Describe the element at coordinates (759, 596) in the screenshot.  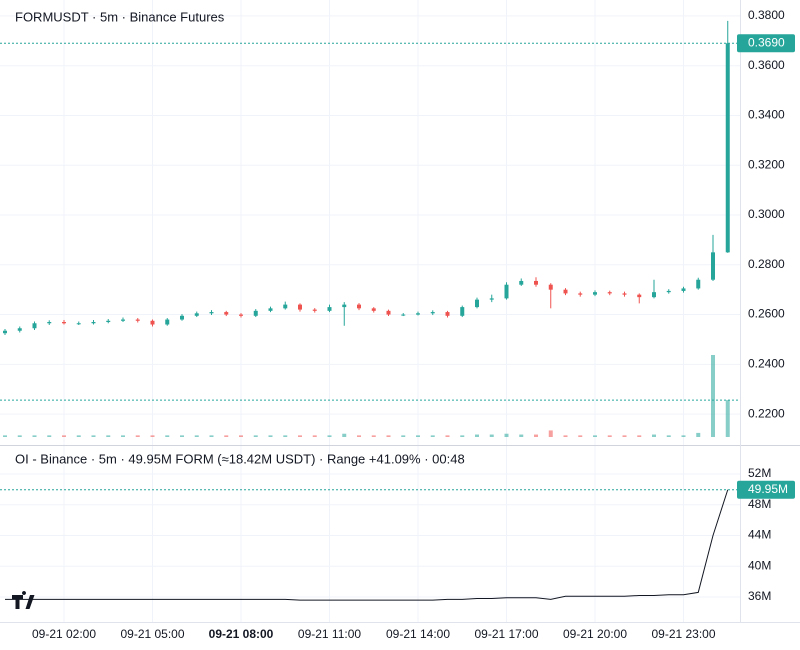
I see `y-tick-label: 36M` at that location.